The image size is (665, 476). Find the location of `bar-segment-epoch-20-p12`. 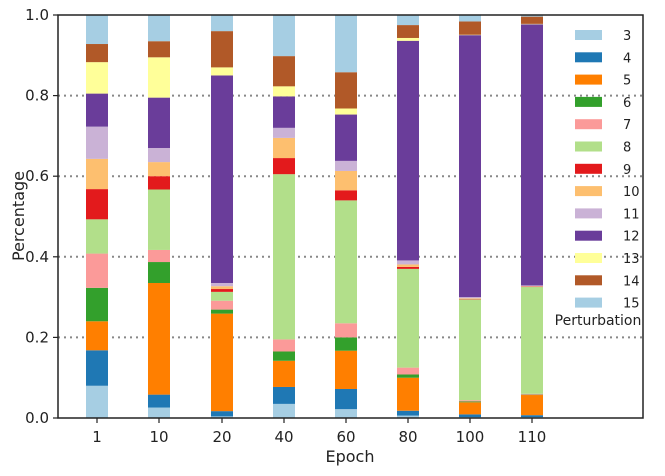

bar-segment-epoch-20-p12 is located at coordinates (222, 179).